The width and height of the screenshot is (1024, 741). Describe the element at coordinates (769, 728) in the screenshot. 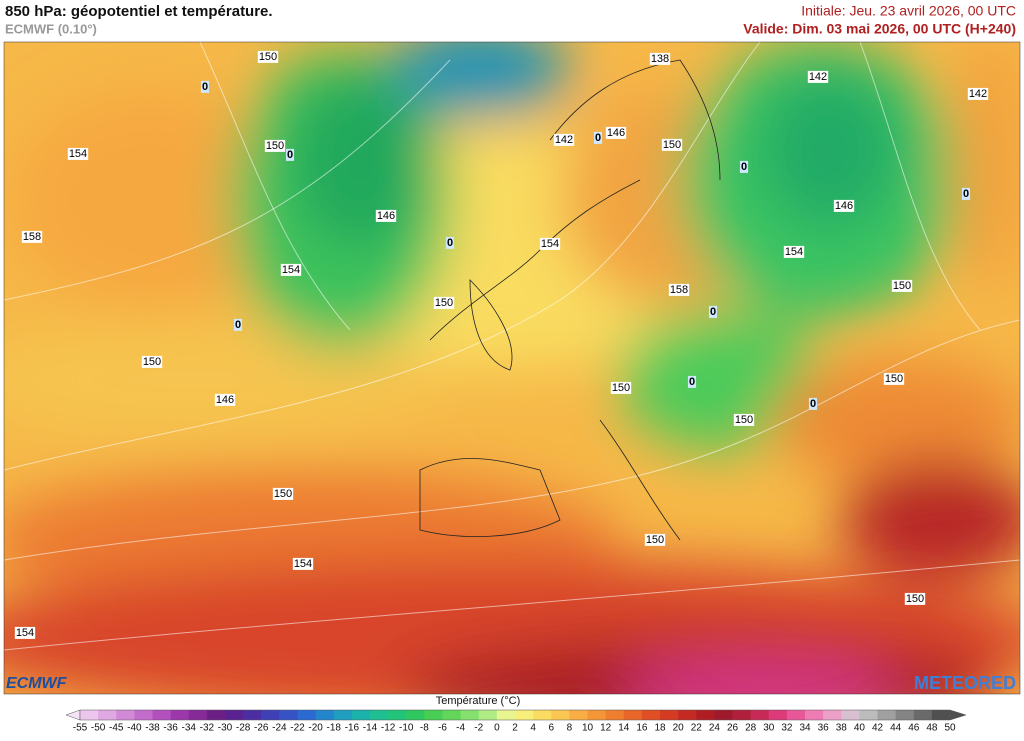

I see `colorbar-tick-label: 30` at that location.